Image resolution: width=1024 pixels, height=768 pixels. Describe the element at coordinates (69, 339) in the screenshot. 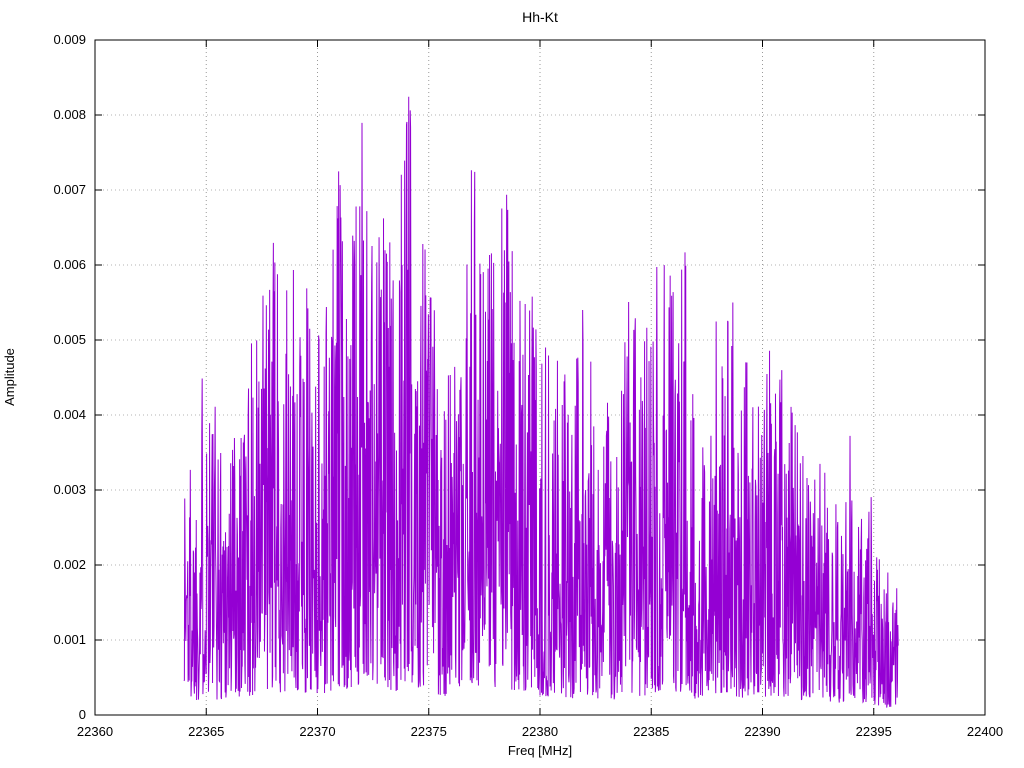

I see `y-tick-label: 0.005` at that location.